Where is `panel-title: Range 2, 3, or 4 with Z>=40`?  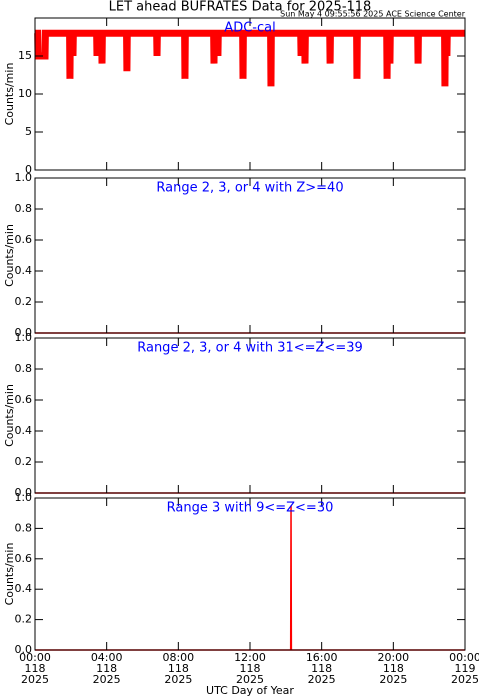 panel-title: Range 2, 3, or 4 with Z>=40 is located at coordinates (249, 188).